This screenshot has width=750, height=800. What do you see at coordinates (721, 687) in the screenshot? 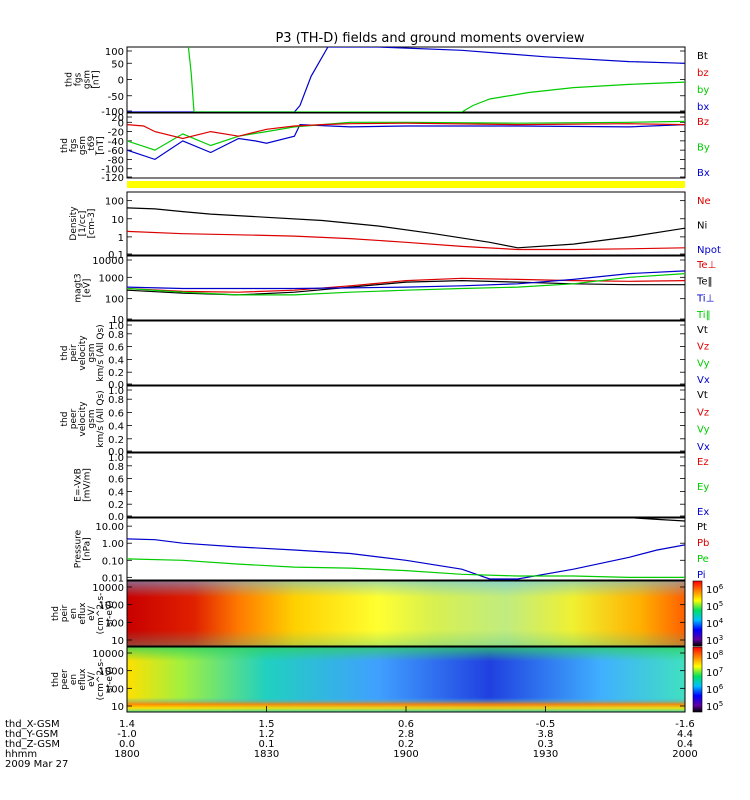
I see `colorbar-tick-exponent: 6` at bounding box center [721, 687].